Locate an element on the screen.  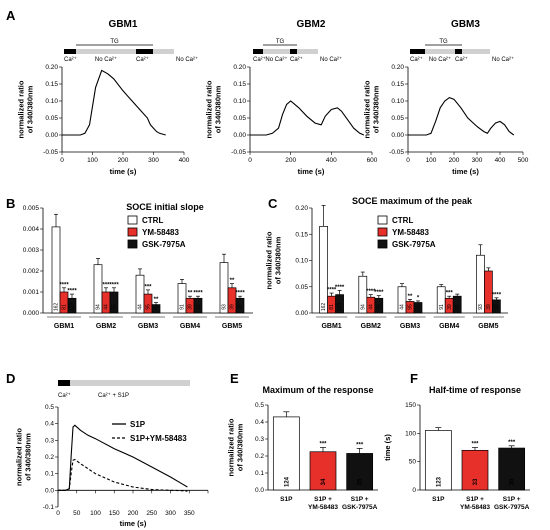
x-tick-label: 400 is located at coordinates (500, 160).